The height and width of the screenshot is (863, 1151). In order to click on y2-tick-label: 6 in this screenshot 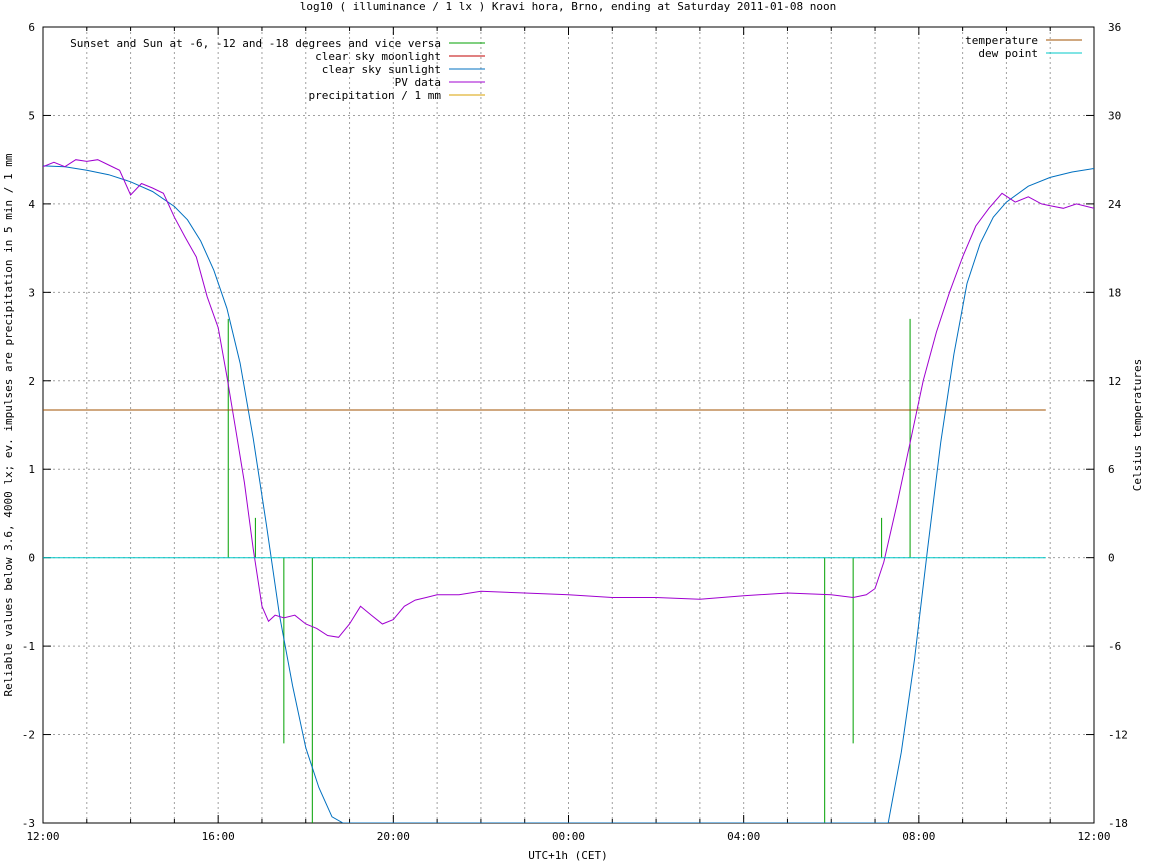, I will do `click(1111, 469)`.